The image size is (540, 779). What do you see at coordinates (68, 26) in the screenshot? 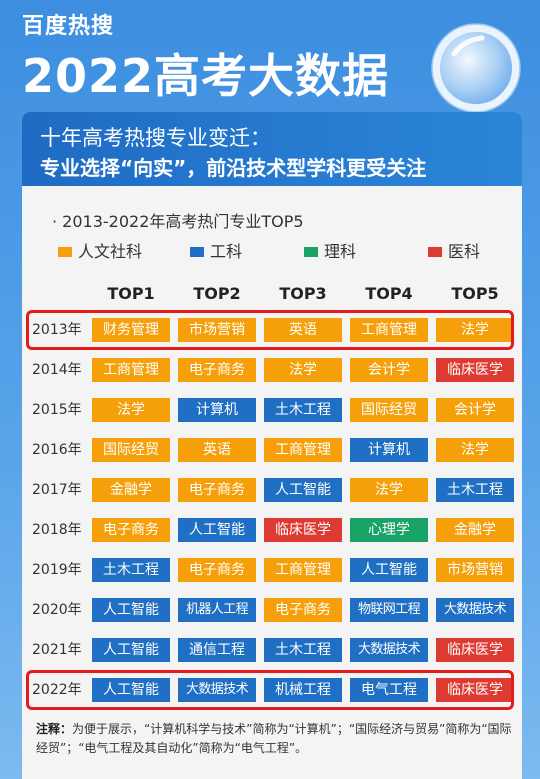
I see `brand-title: 百度热搜` at bounding box center [68, 26].